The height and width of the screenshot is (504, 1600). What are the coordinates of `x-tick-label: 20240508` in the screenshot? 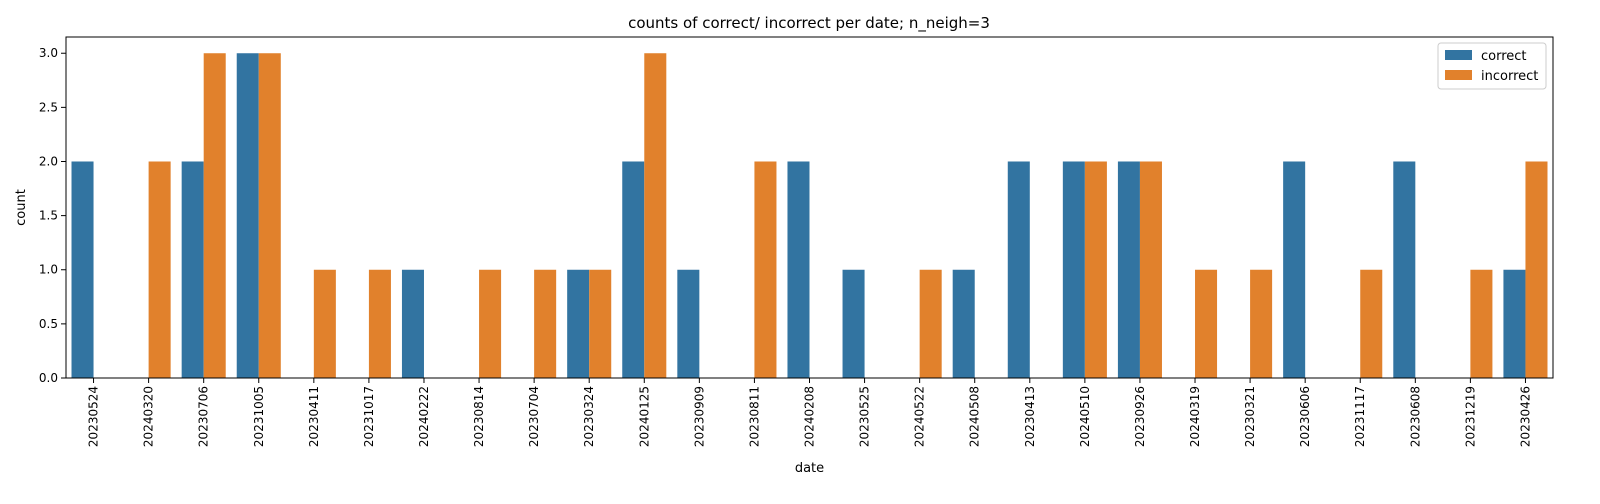 It's located at (975, 416).